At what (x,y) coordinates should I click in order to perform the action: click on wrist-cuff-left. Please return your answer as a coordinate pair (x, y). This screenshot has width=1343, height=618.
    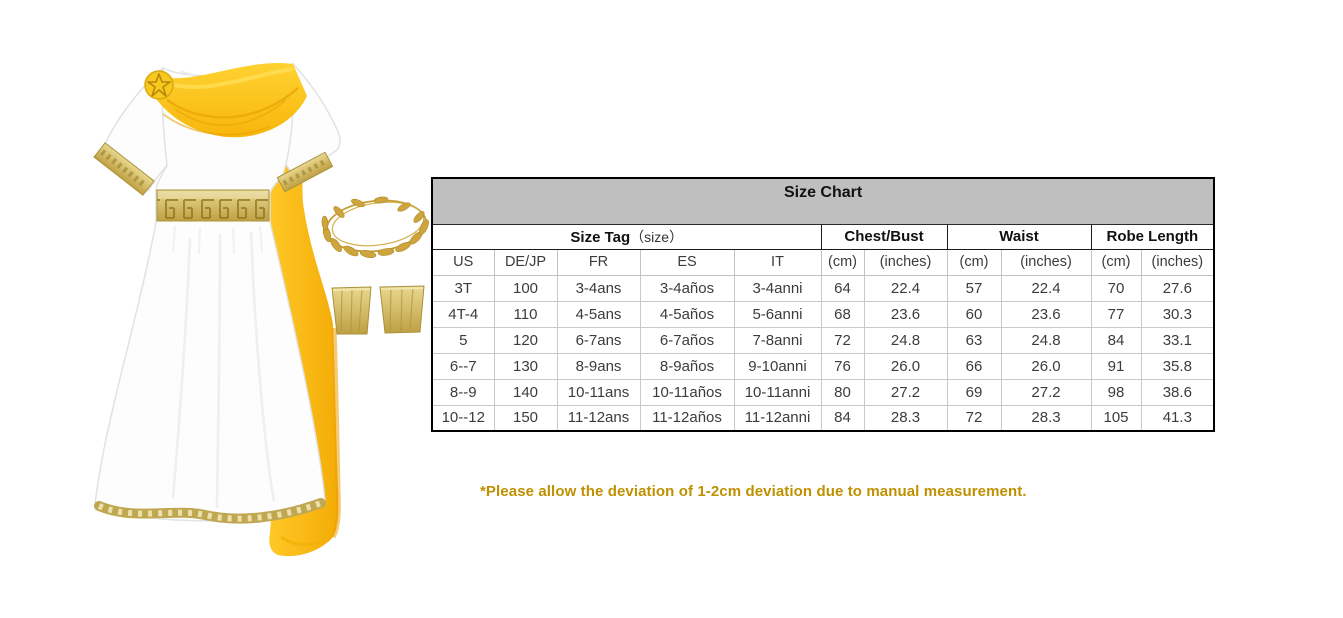
    Looking at the image, I should click on (351, 310).